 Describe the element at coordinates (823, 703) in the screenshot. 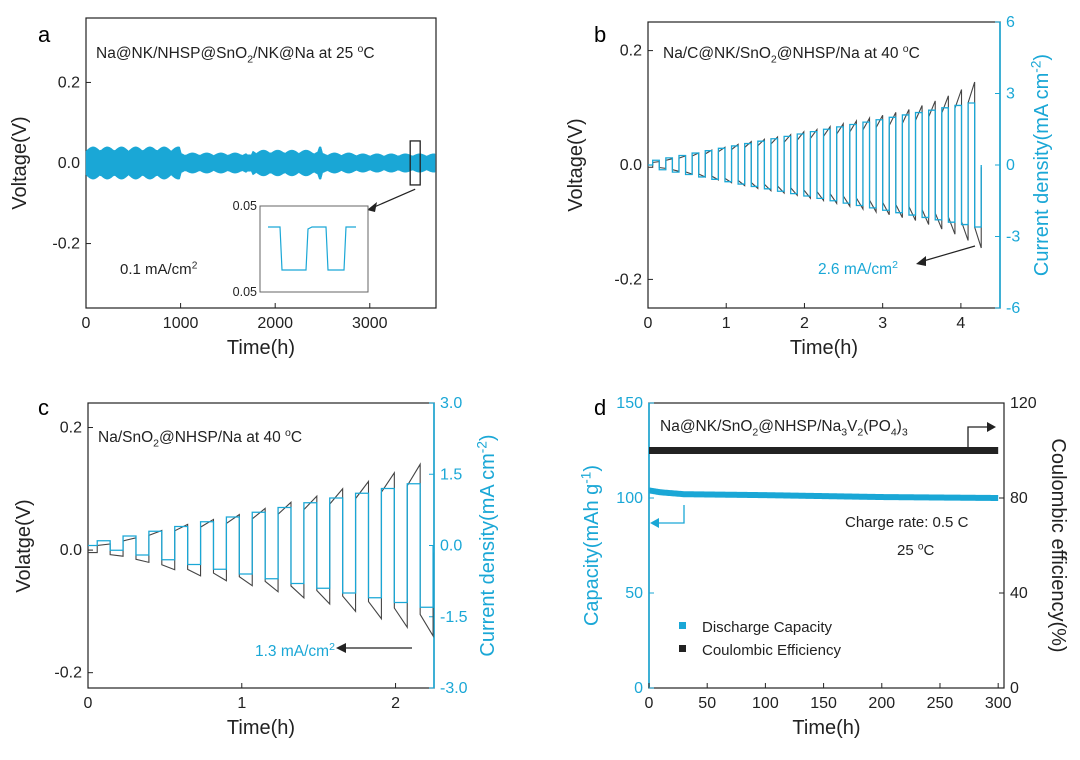

I see `x-tick-label: 150` at that location.